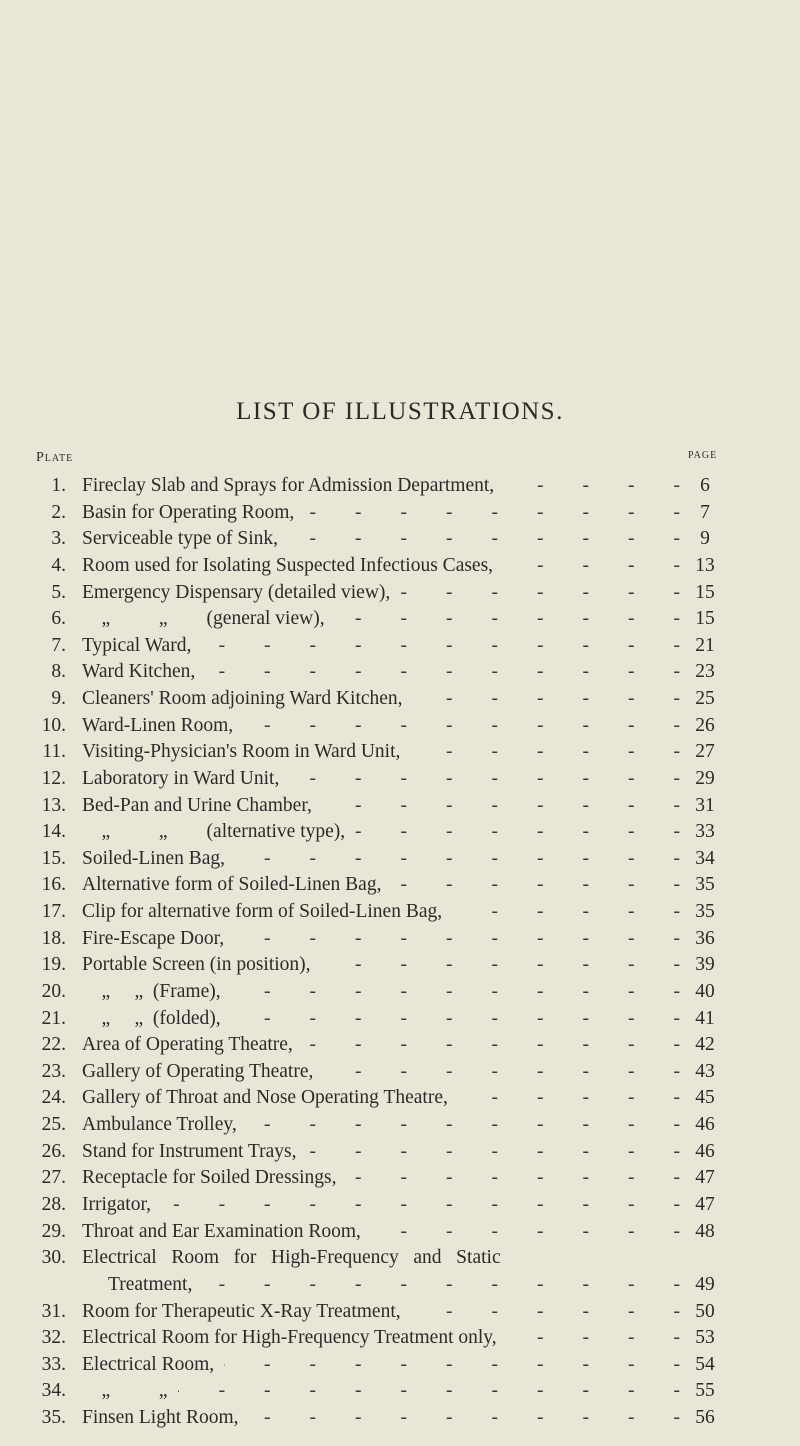 The image size is (800, 1446). Describe the element at coordinates (189, 1151) in the screenshot. I see `entry-title: Stand for Instrument Trays,` at that location.